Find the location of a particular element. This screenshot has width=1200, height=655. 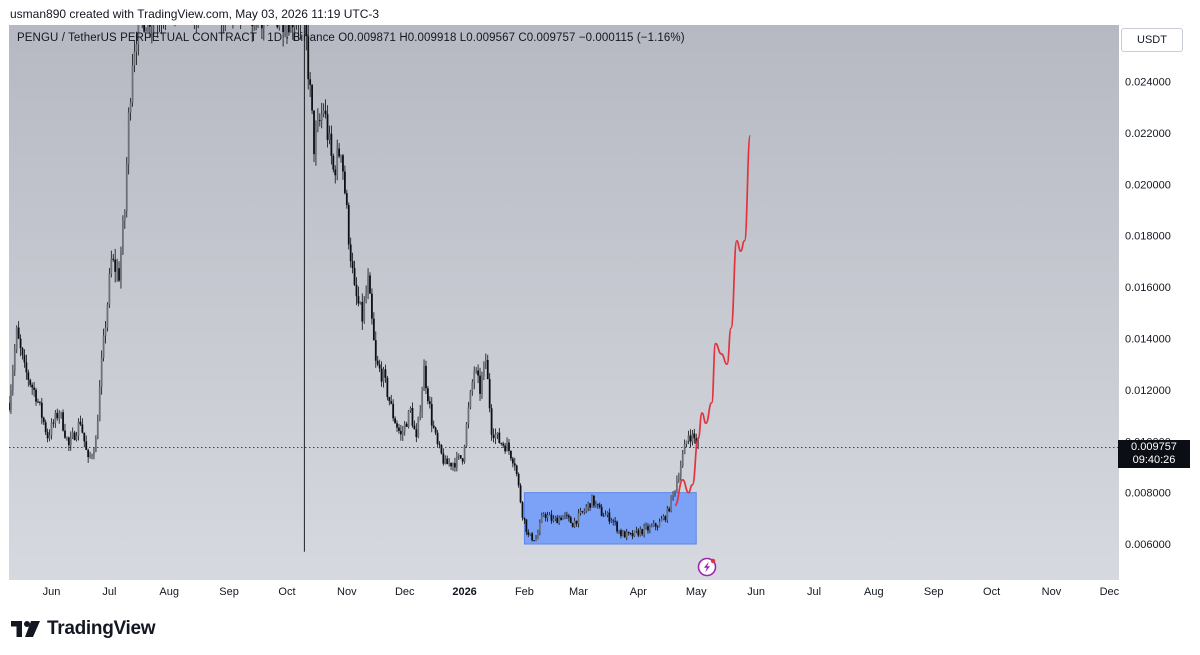

lightning-icon is located at coordinates (707, 567).